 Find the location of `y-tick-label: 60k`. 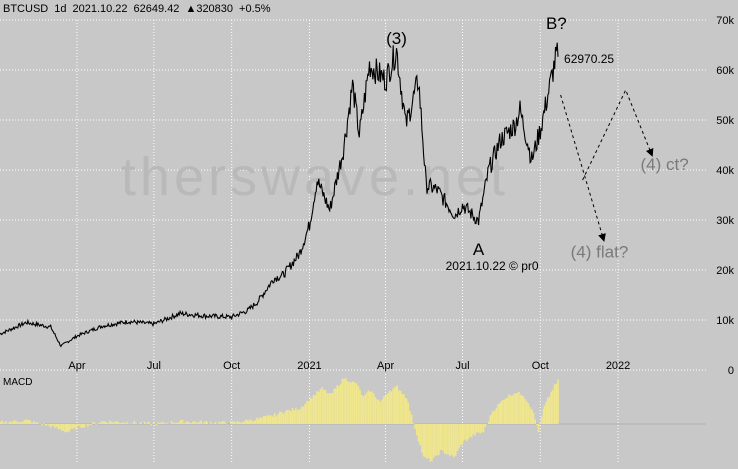

y-tick-label: 60k is located at coordinates (725, 71).